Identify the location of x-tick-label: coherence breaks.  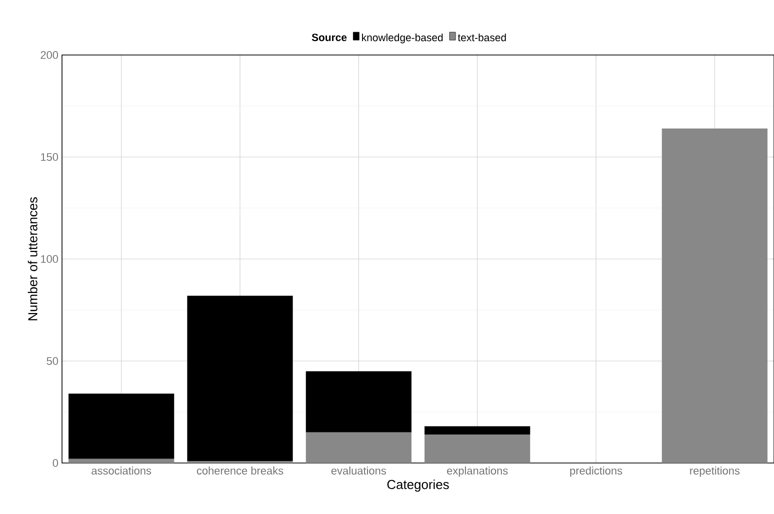
(240, 470).